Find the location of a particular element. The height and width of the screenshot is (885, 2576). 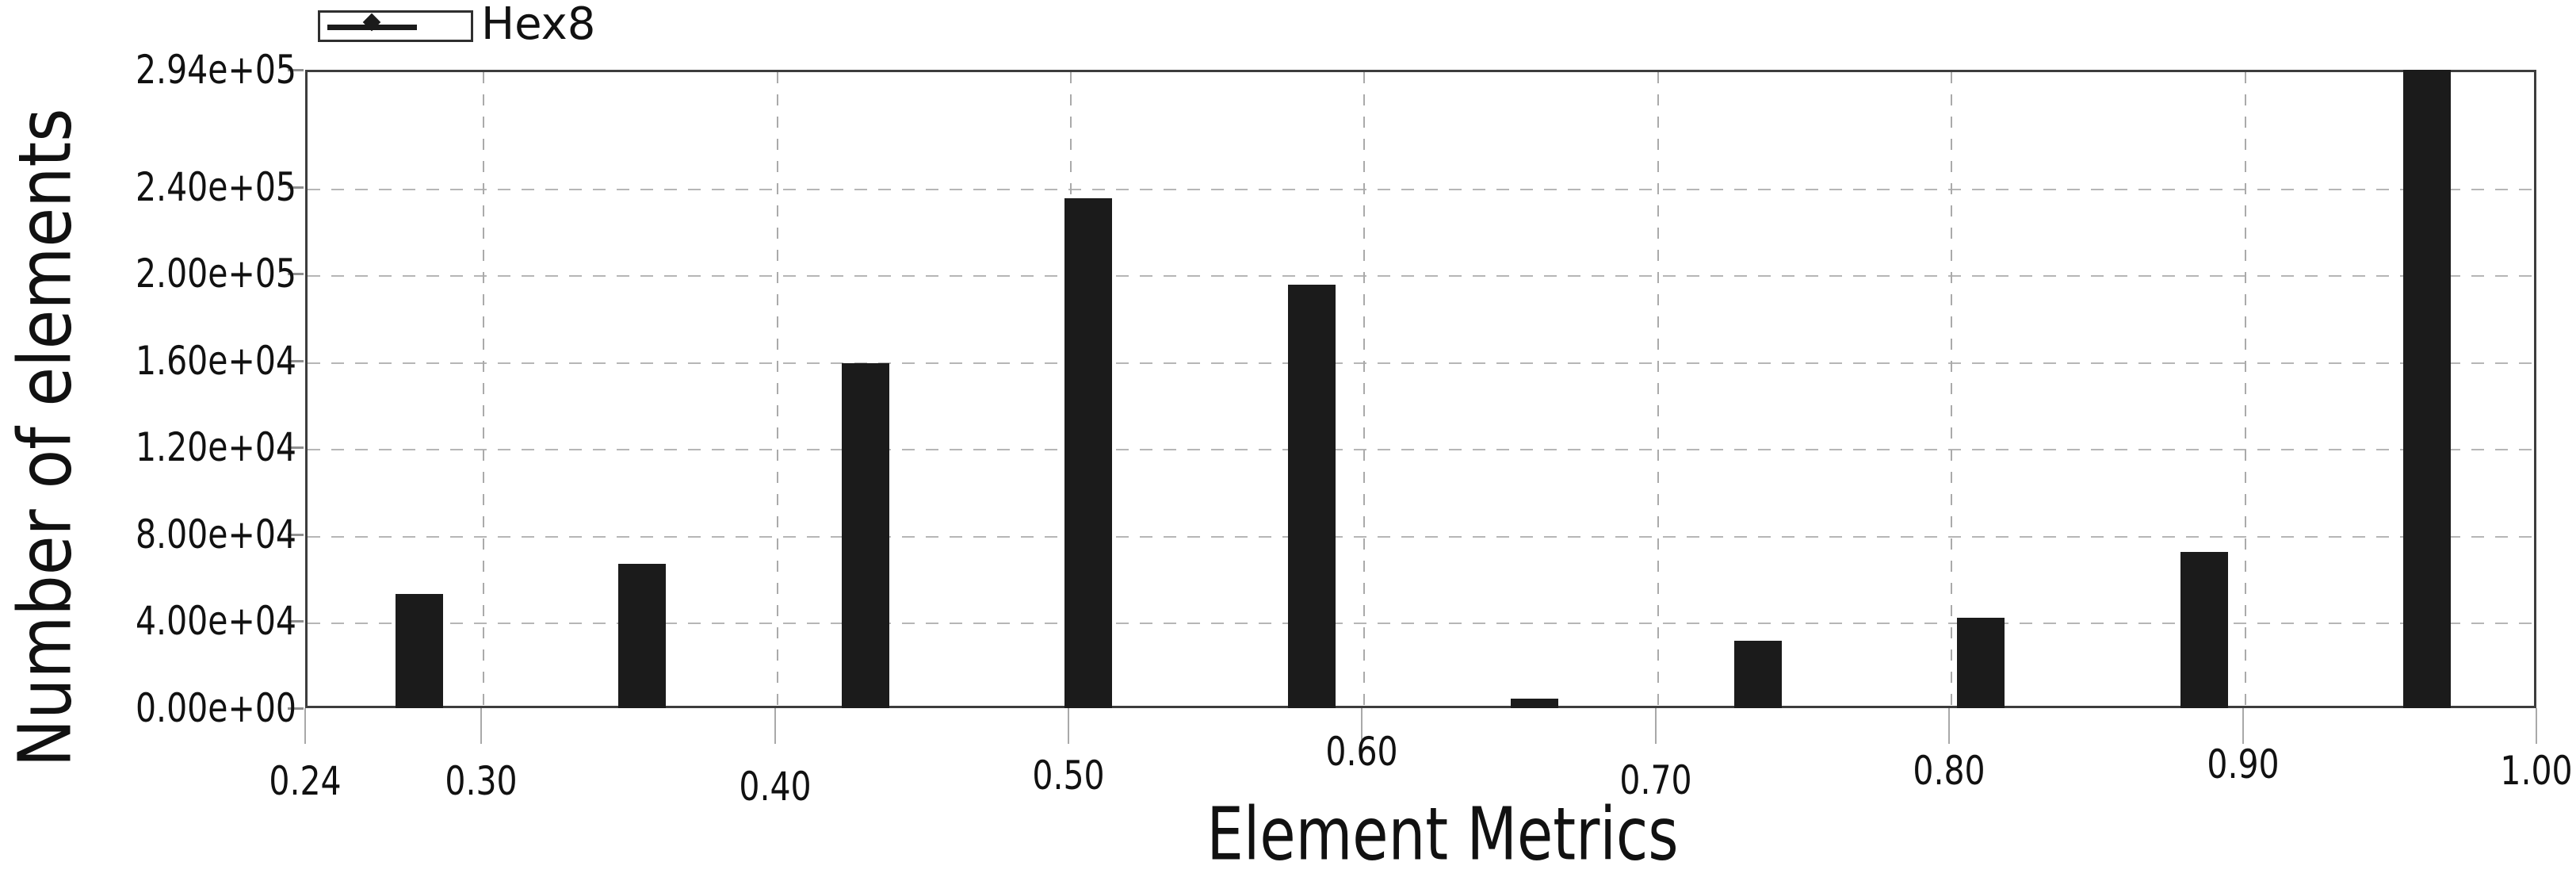

x-tick-label: 0.80 is located at coordinates (1949, 771).